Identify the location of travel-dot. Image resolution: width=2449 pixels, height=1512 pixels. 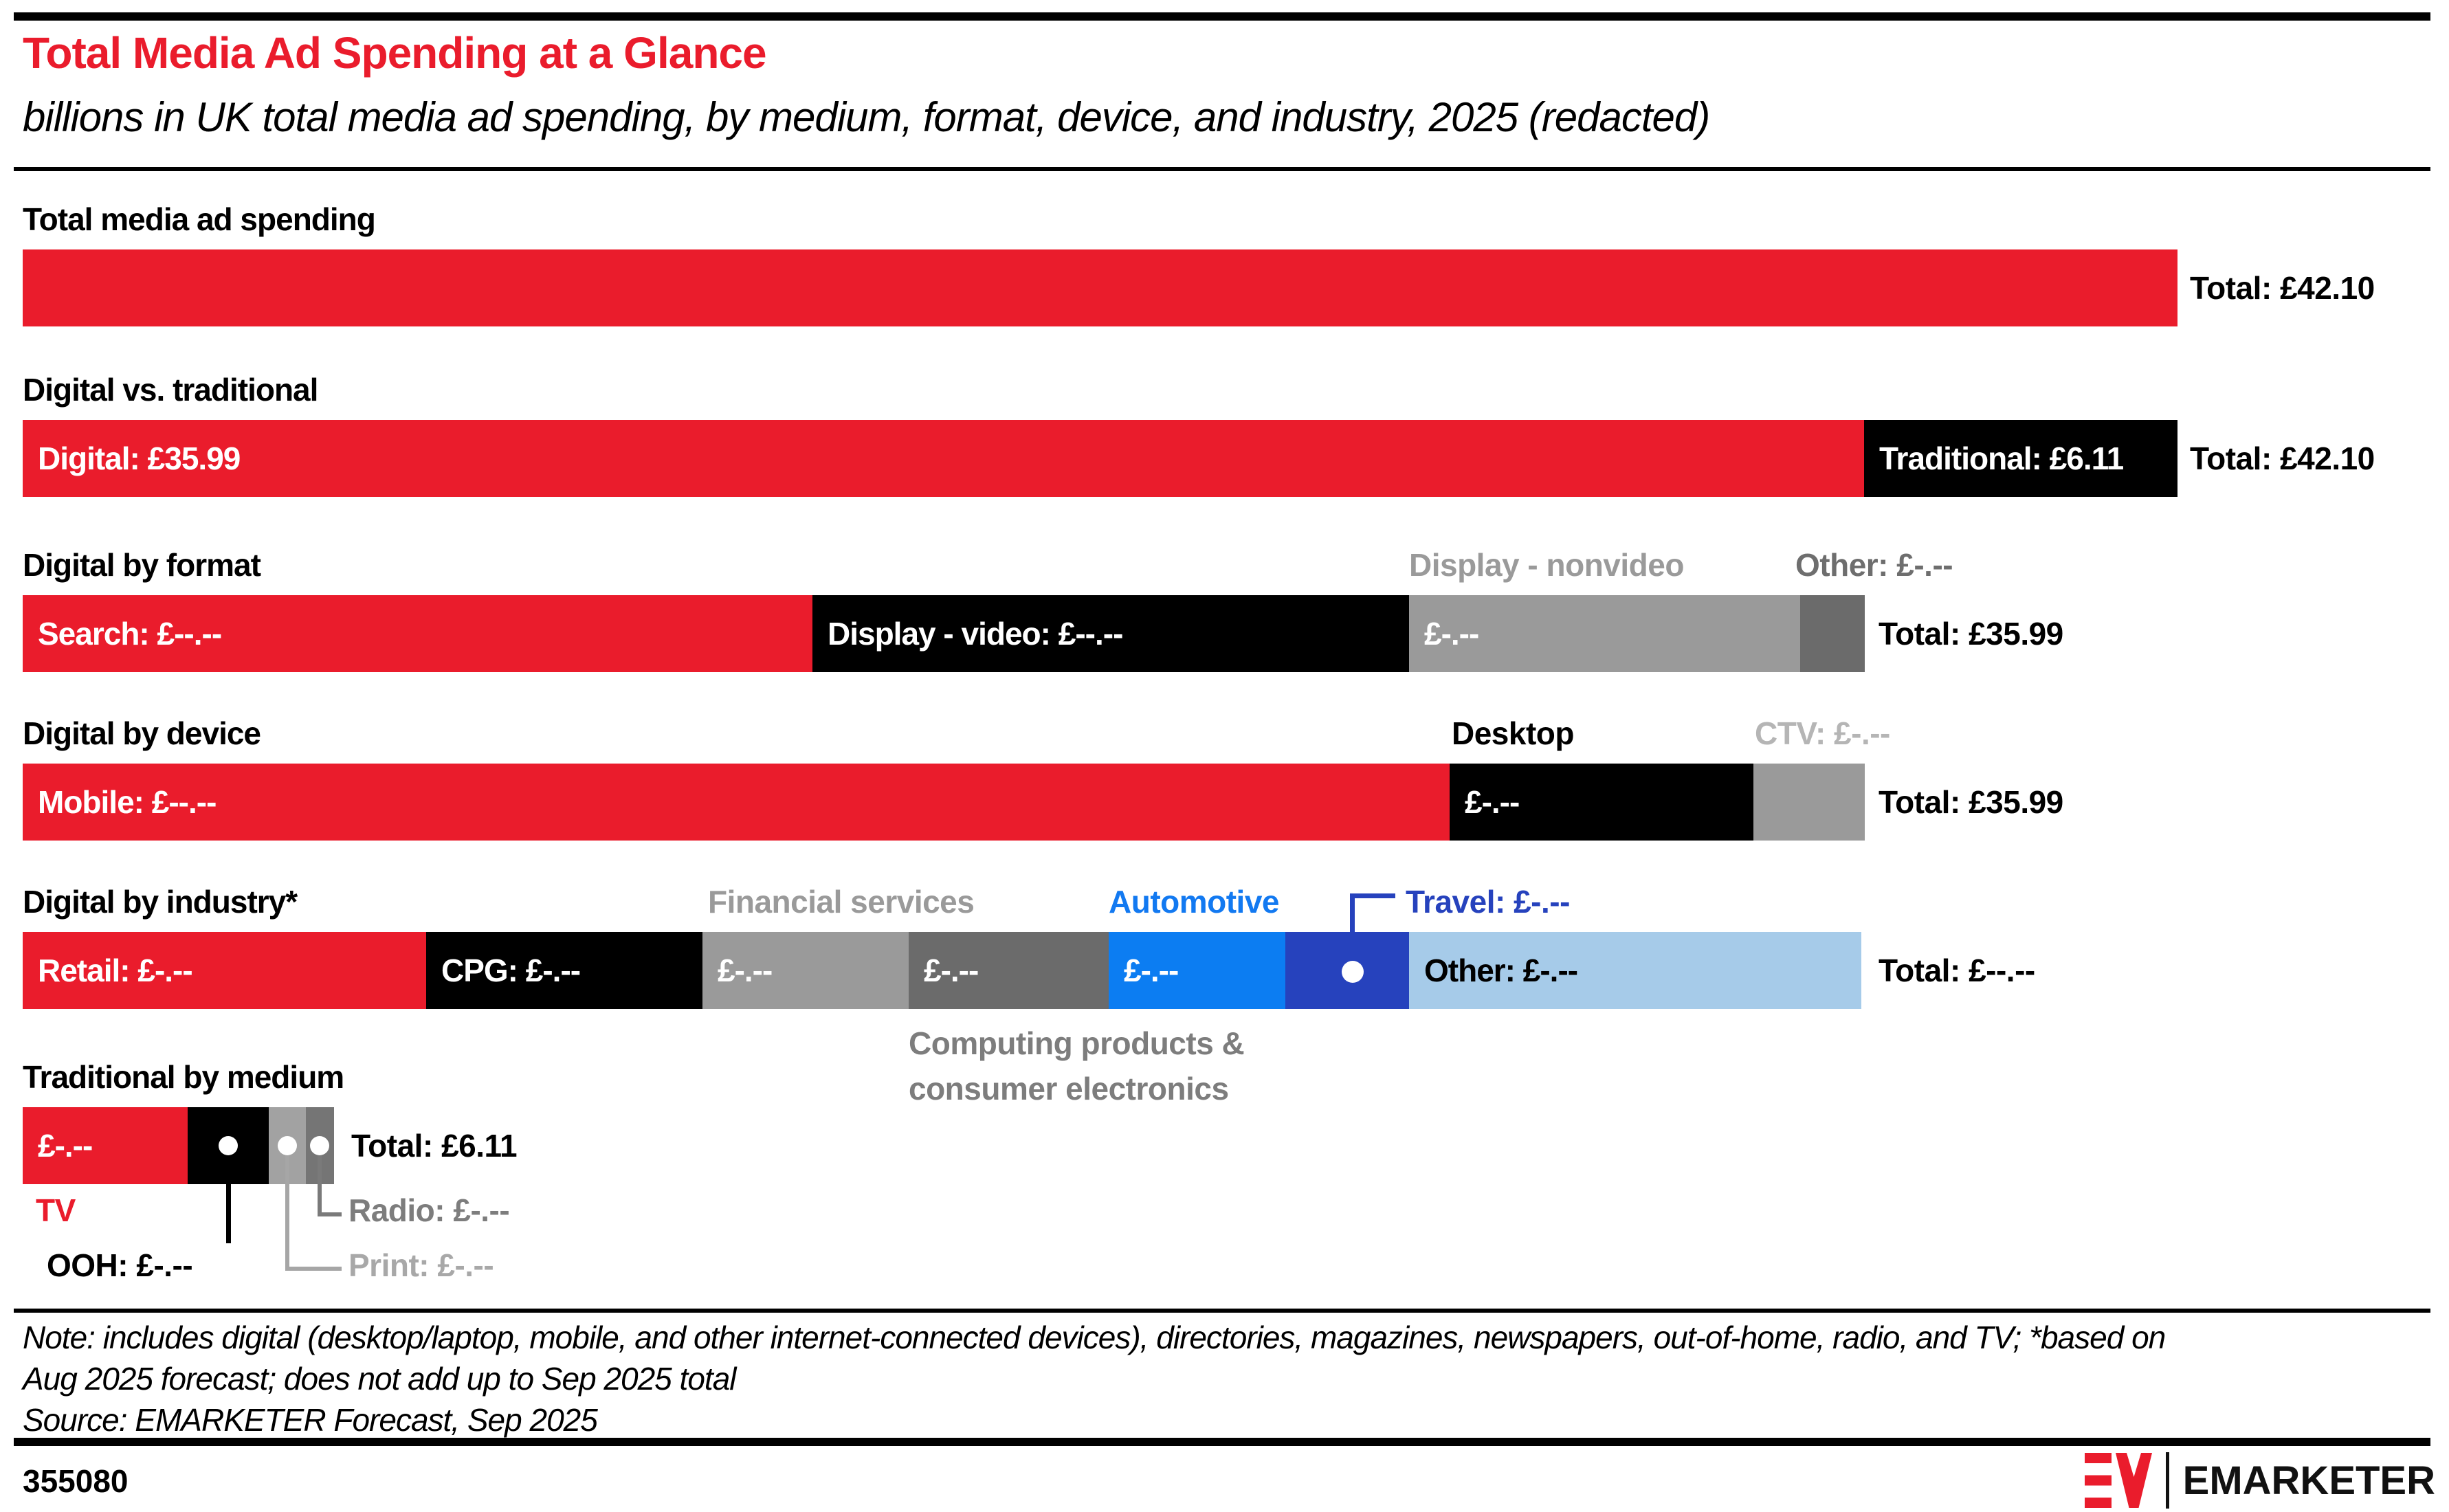
(1353, 972).